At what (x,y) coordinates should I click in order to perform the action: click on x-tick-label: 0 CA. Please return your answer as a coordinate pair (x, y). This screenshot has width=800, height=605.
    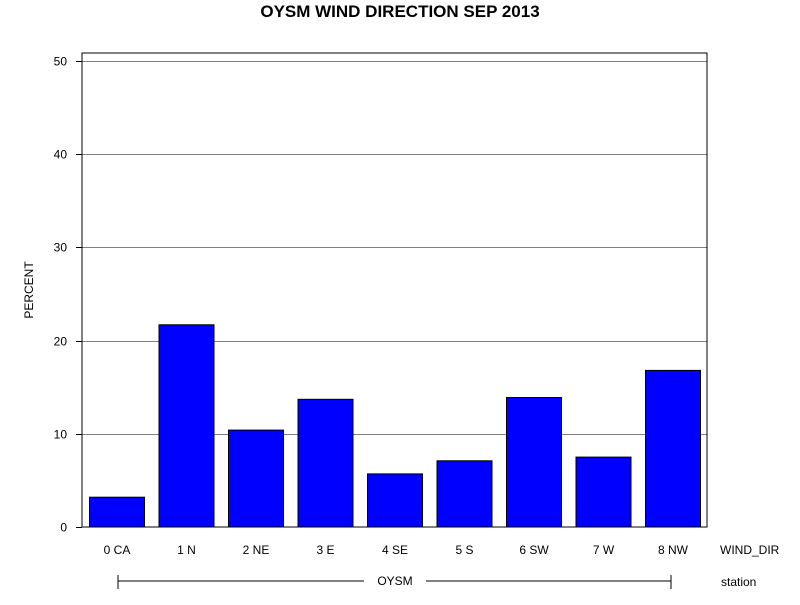
    Looking at the image, I should click on (117, 550).